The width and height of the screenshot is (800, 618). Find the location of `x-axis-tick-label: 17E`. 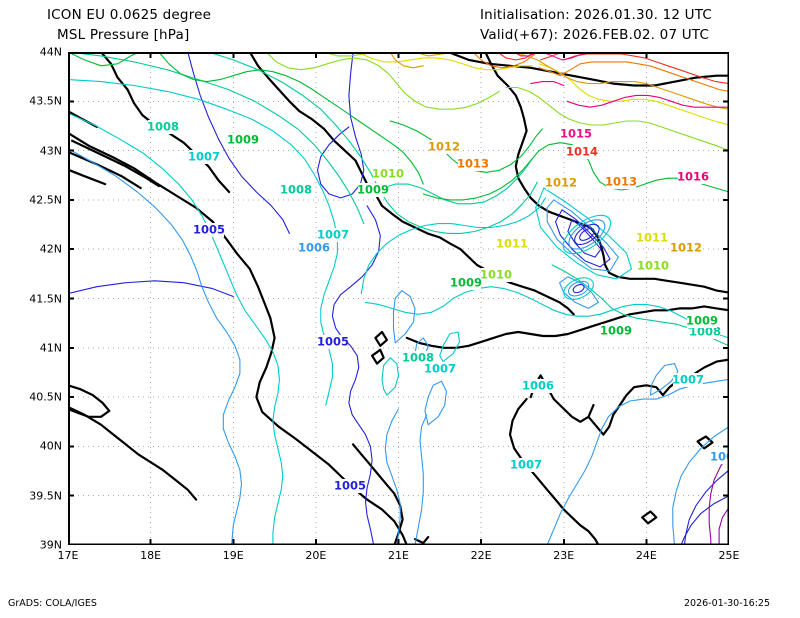

x-axis-tick-label: 17E is located at coordinates (68, 555).